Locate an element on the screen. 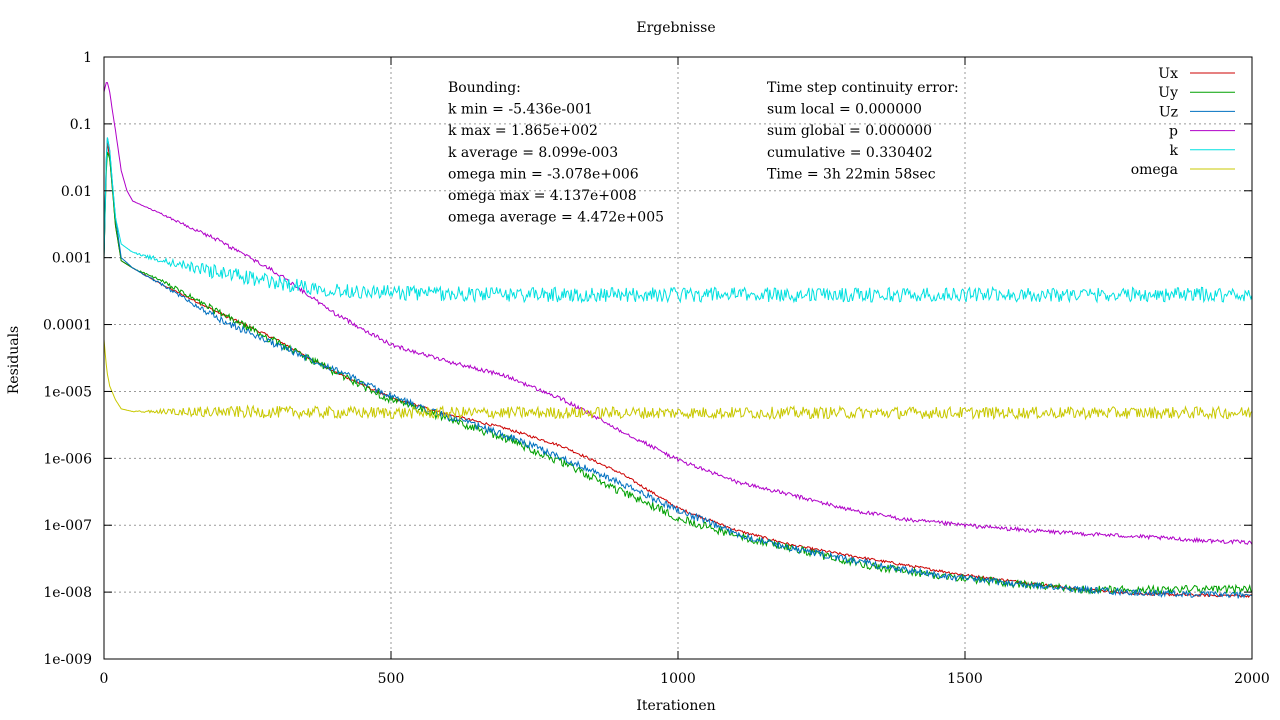  annotation-line: Time = 3h 22min 58sec is located at coordinates (851, 174).